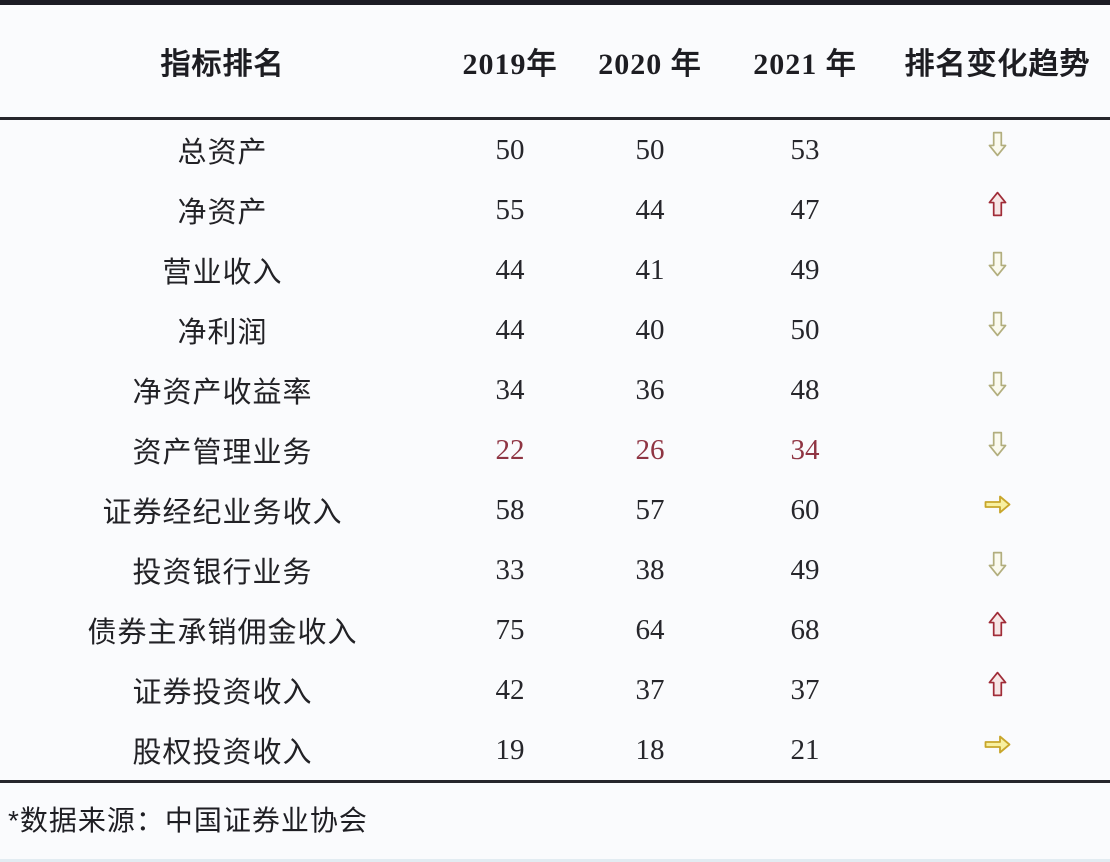  Describe the element at coordinates (222, 513) in the screenshot. I see `row-indicator-label: 证券经纪业务收入` at that location.